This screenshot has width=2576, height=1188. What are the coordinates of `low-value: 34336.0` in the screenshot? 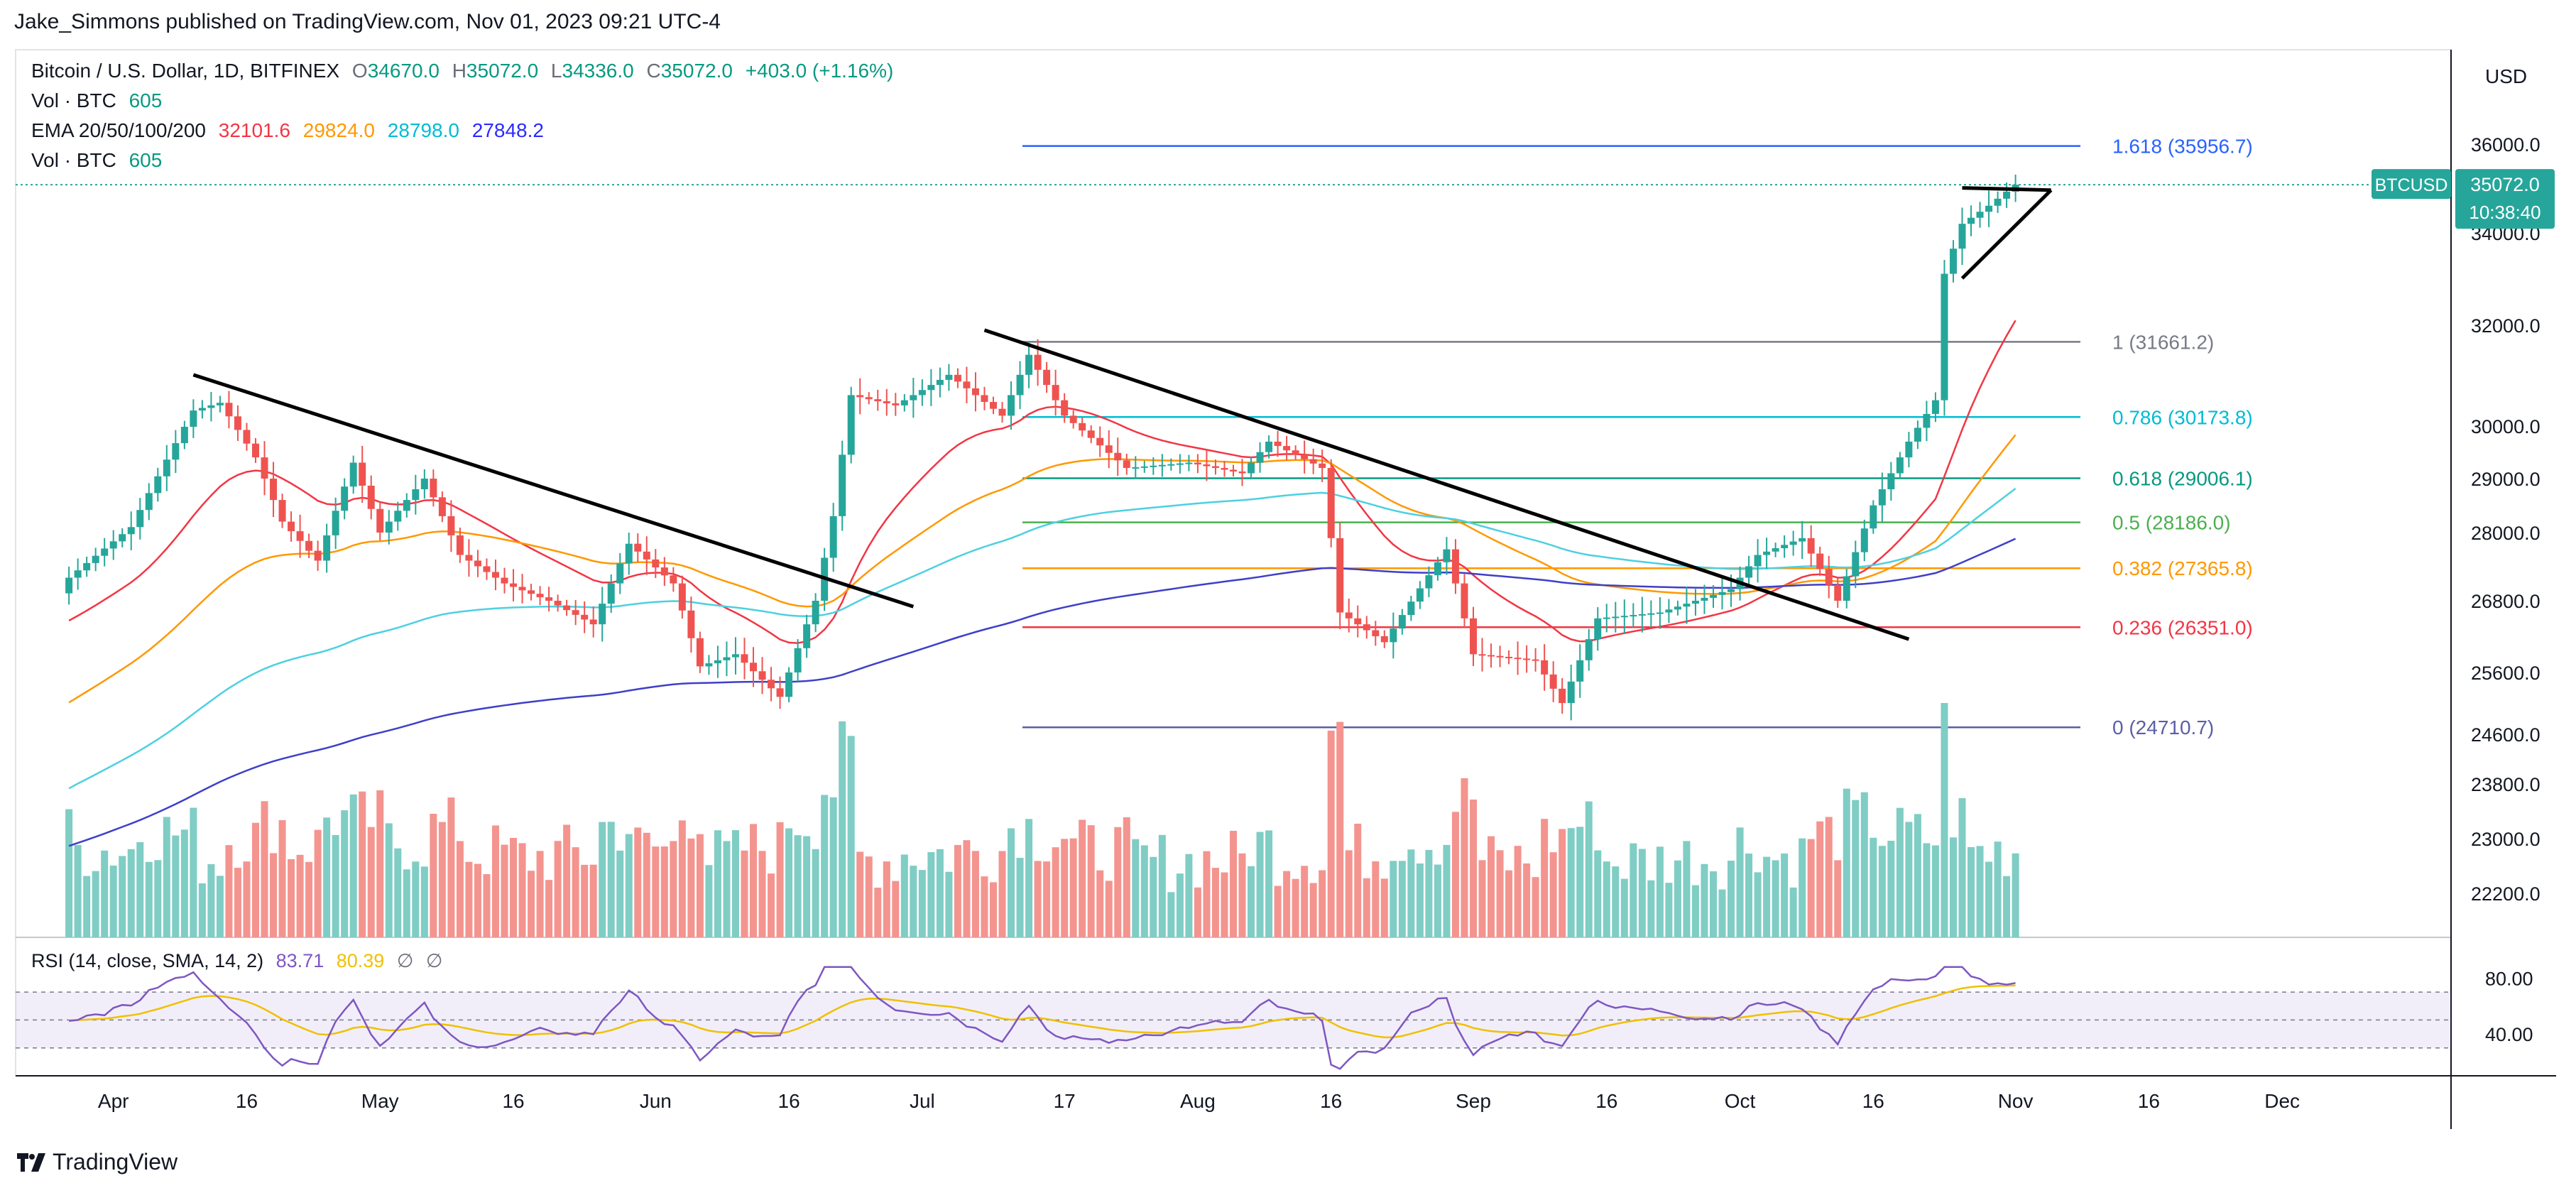 It's located at (598, 71).